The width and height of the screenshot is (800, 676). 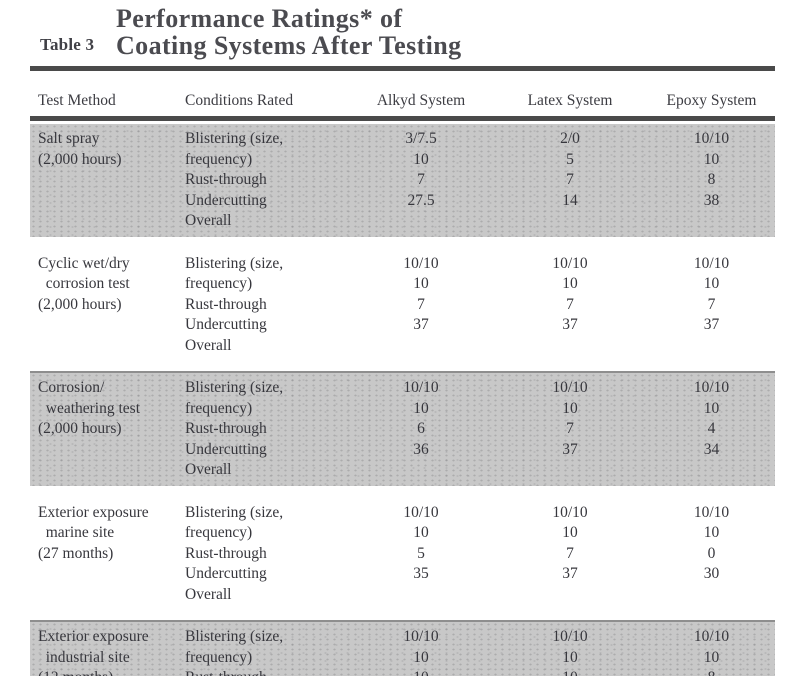 What do you see at coordinates (84, 263) in the screenshot?
I see `test-method-line: Cyclic wet/dry` at bounding box center [84, 263].